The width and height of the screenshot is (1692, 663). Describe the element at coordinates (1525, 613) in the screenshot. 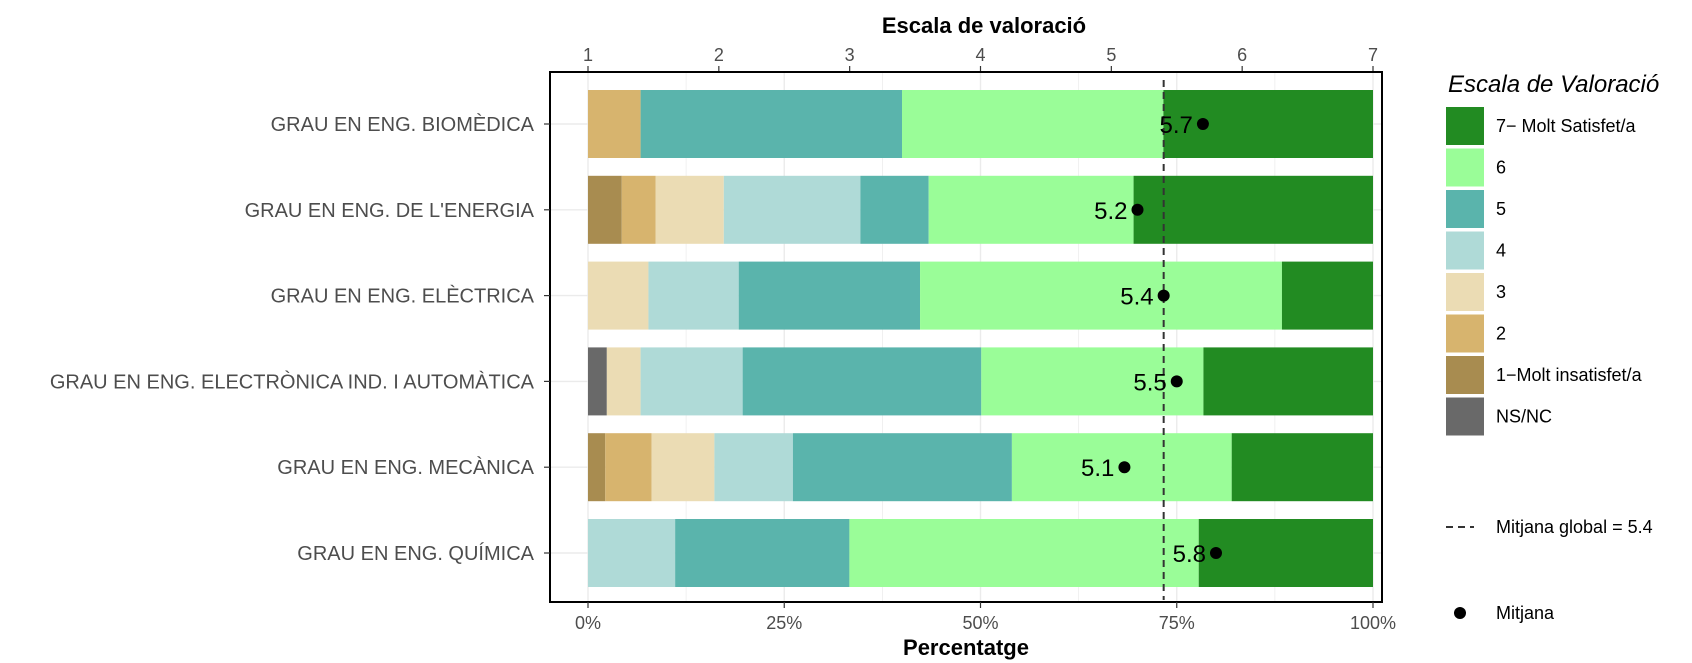

I see `legend-mean-label: Mitjana` at that location.